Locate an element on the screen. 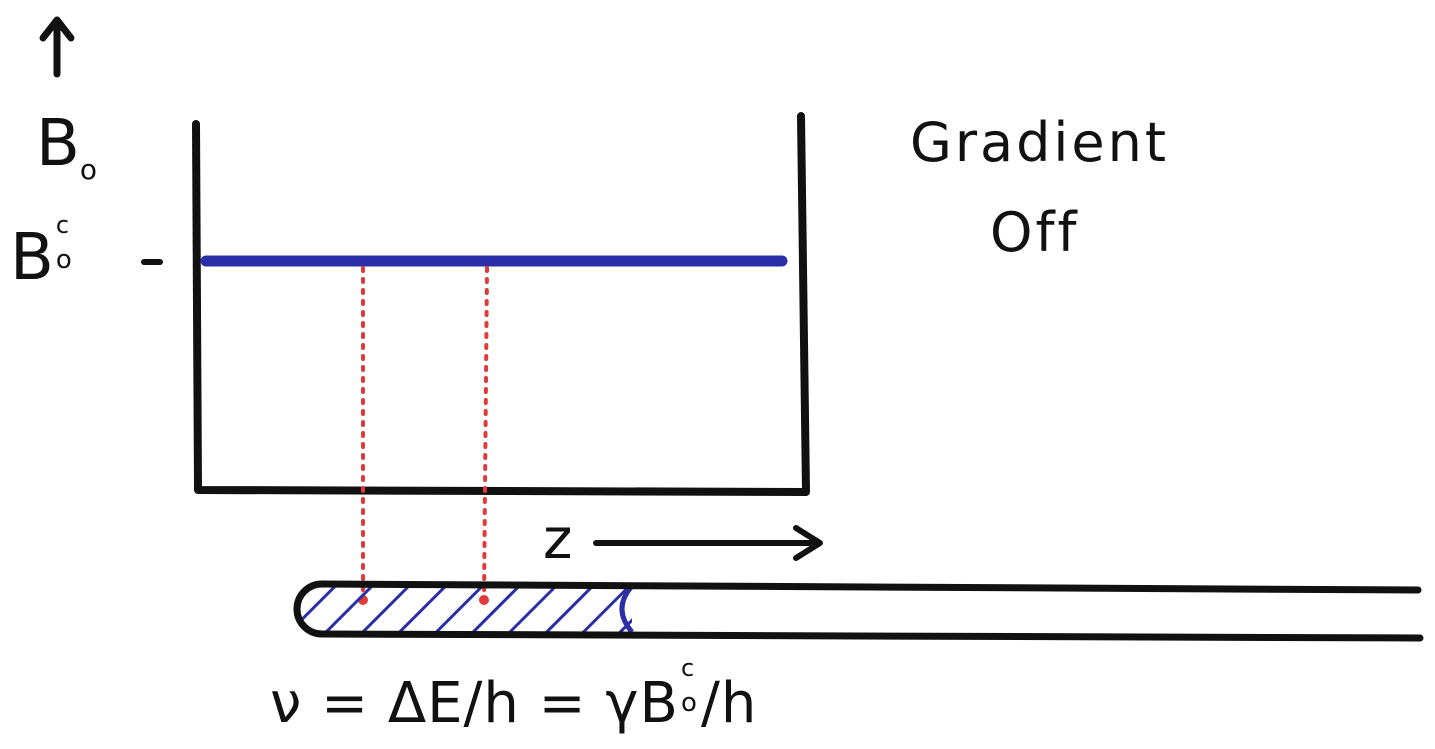  resonance-equation: ν = ΔE/h = γB c o/h is located at coordinates (513, 694).